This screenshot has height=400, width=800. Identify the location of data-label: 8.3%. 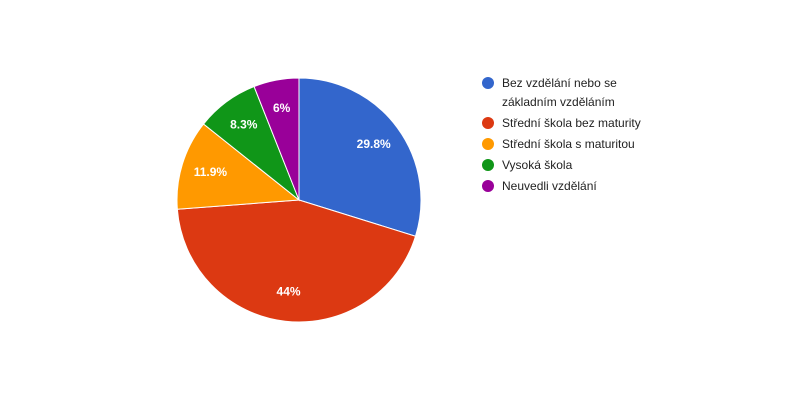
(244, 125).